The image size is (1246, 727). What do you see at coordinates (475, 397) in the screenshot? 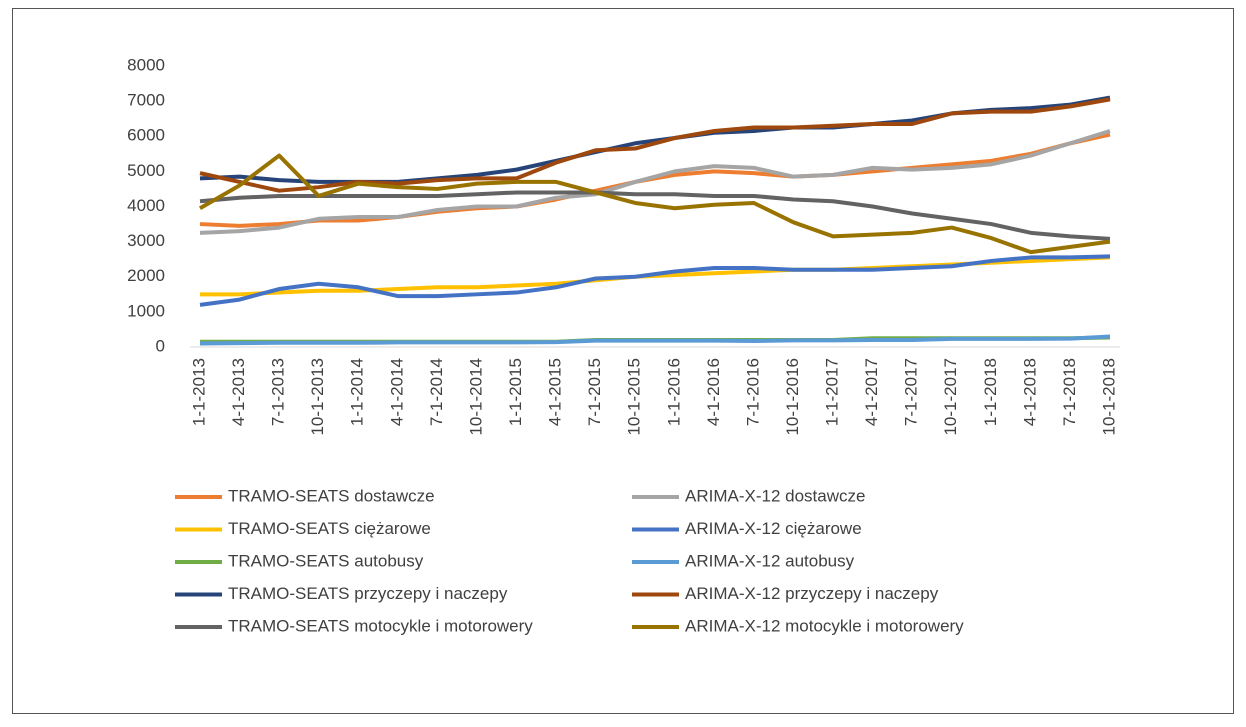
I see `x-tick-label: 10-1-2014` at bounding box center [475, 397].